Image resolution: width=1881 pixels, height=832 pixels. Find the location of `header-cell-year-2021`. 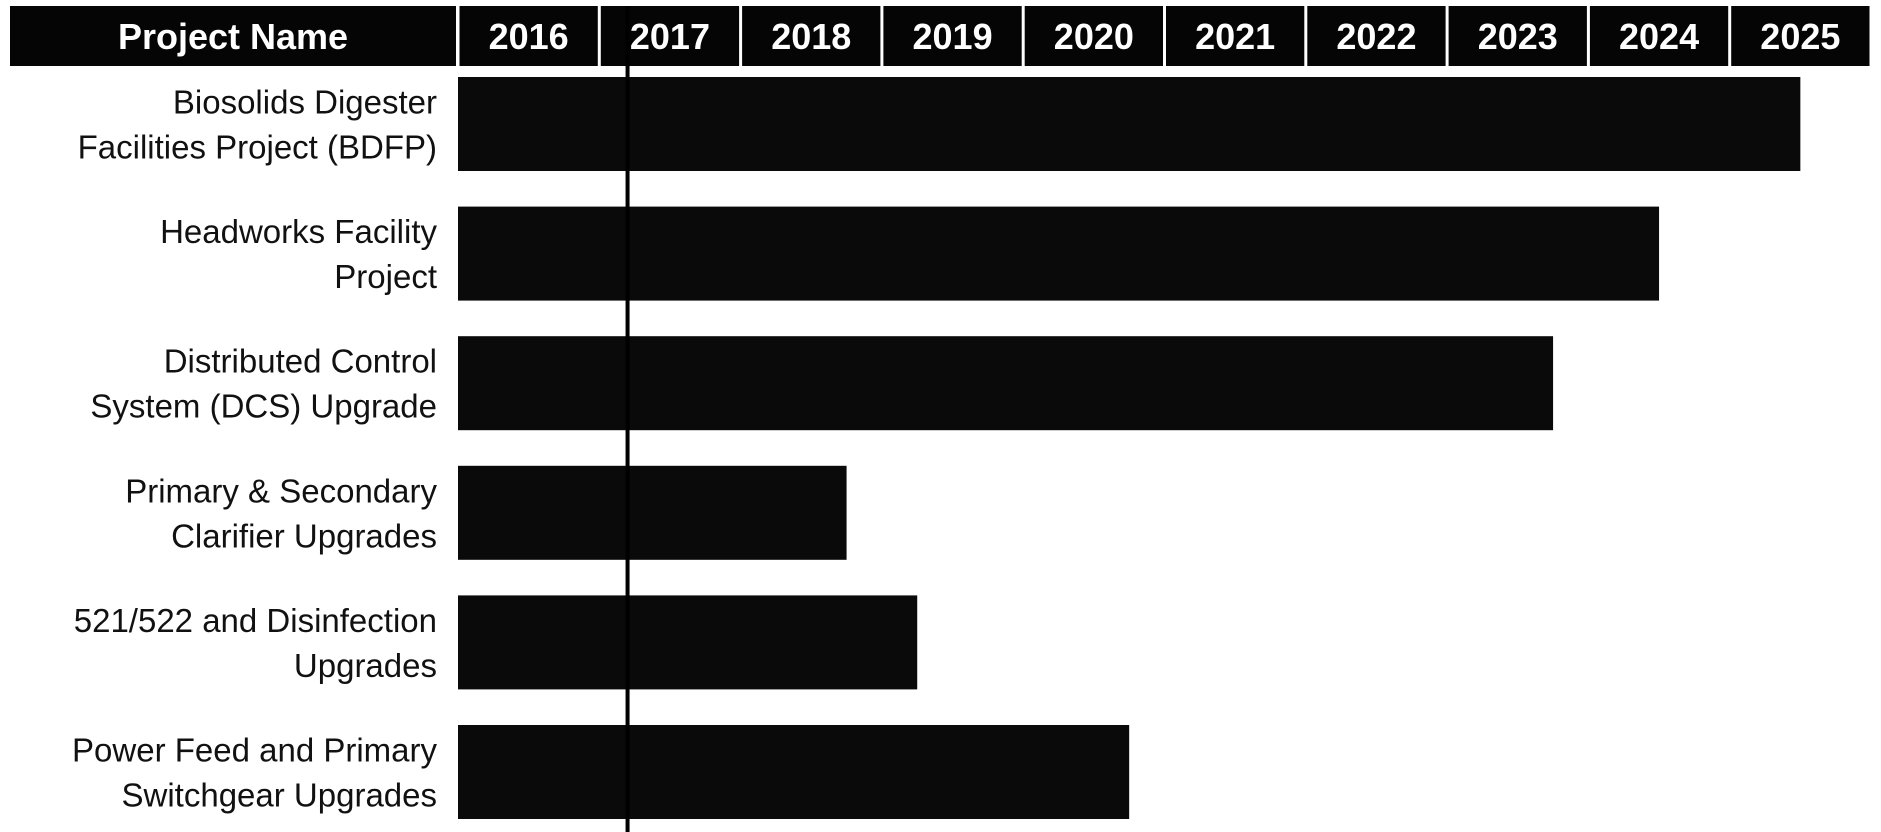

header-cell-year-2021 is located at coordinates (1235, 36).